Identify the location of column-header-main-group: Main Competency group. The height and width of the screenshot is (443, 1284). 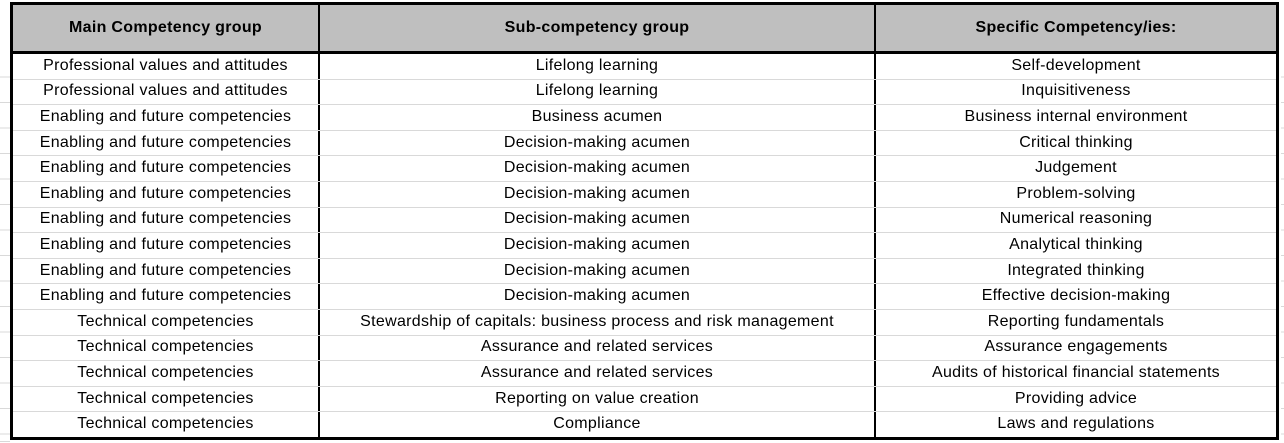
(165, 28).